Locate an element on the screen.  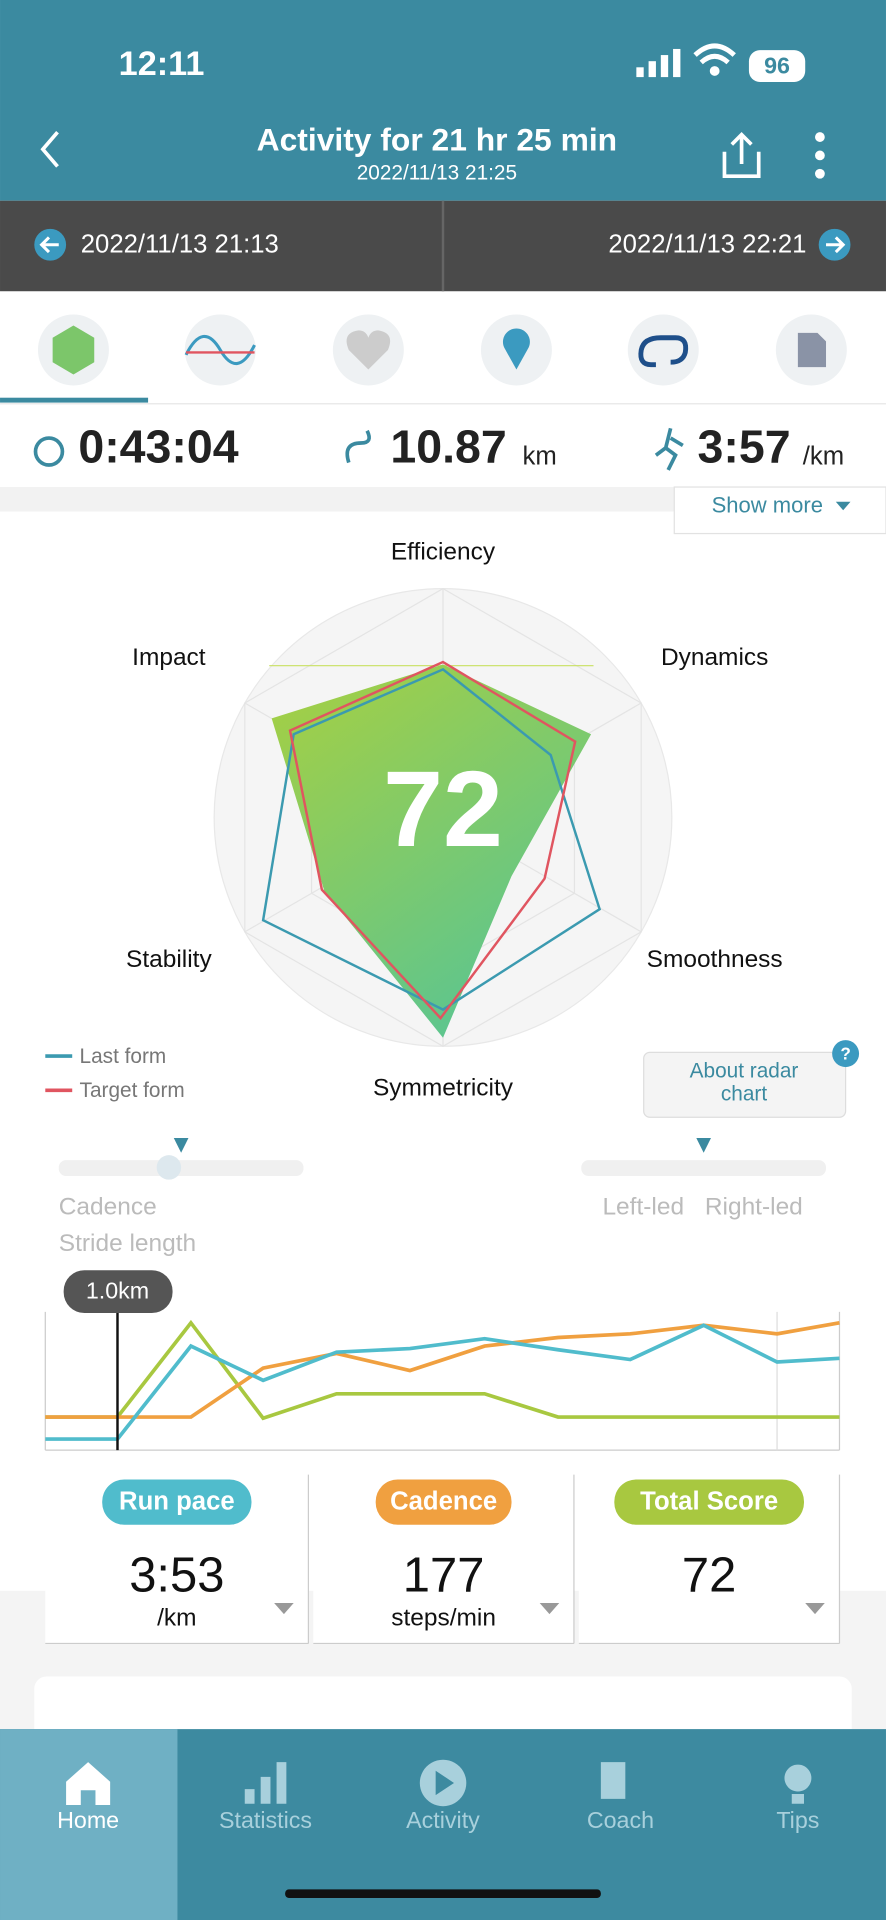
wifi-dot is located at coordinates (714, 71).